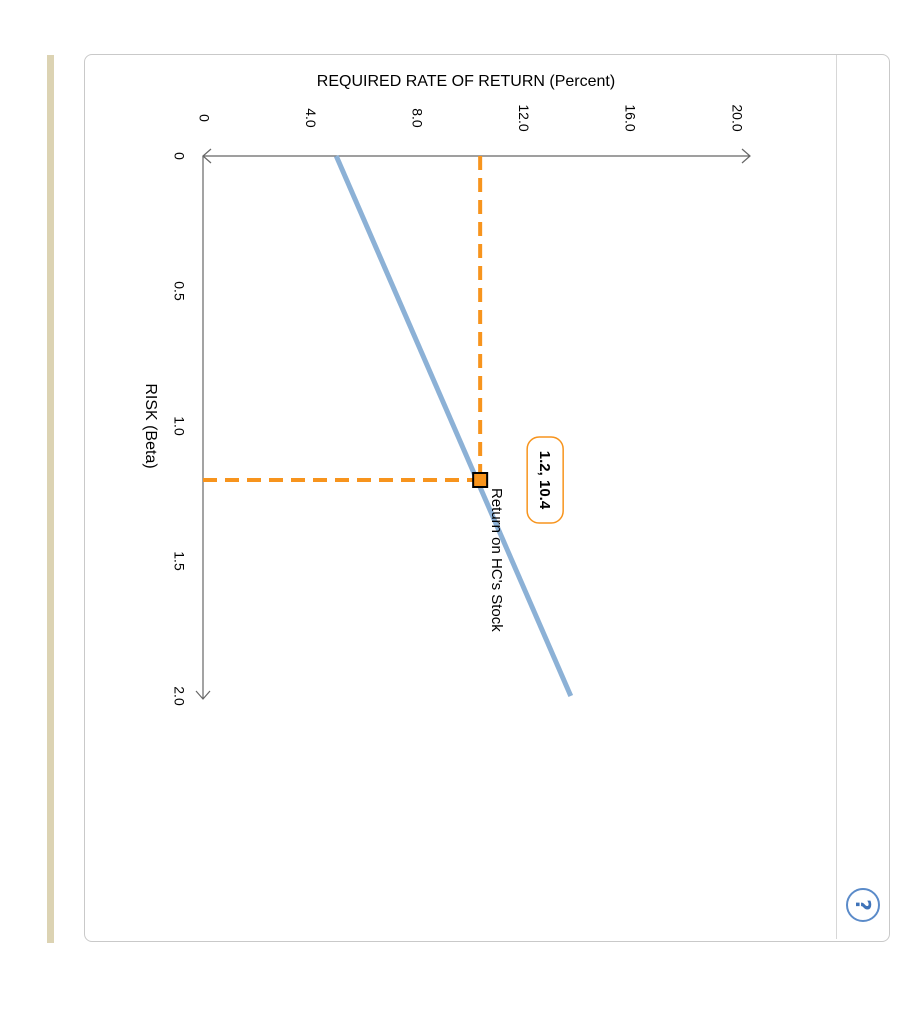 This screenshot has width=904, height=1024. What do you see at coordinates (466, 81) in the screenshot?
I see `y-axis-title: REQUIRED RATE OF RETURN (Percent)` at bounding box center [466, 81].